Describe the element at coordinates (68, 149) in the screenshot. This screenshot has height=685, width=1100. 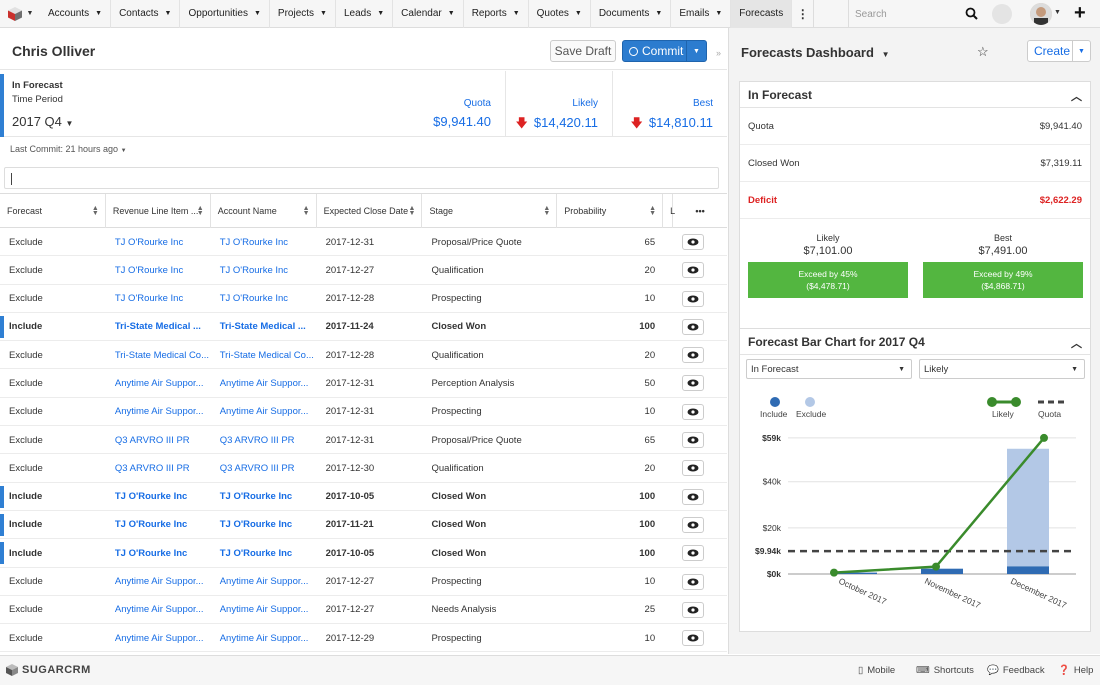
I see `last-commit-toggle: Last Commit: 21 hours ago ▼` at that location.